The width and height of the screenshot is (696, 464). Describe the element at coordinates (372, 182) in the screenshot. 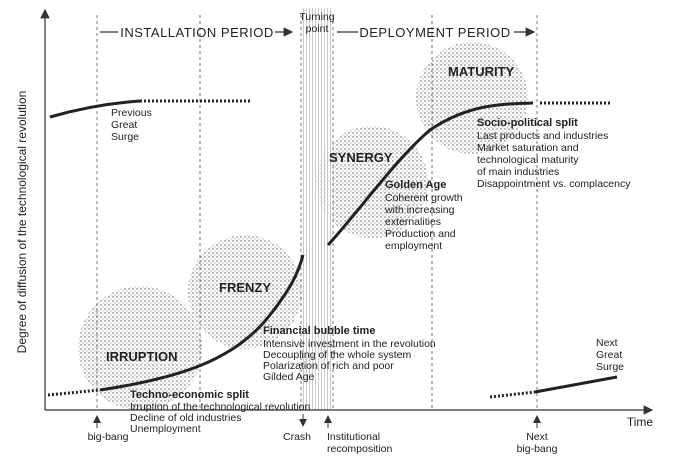

I see `synergy-zone` at that location.